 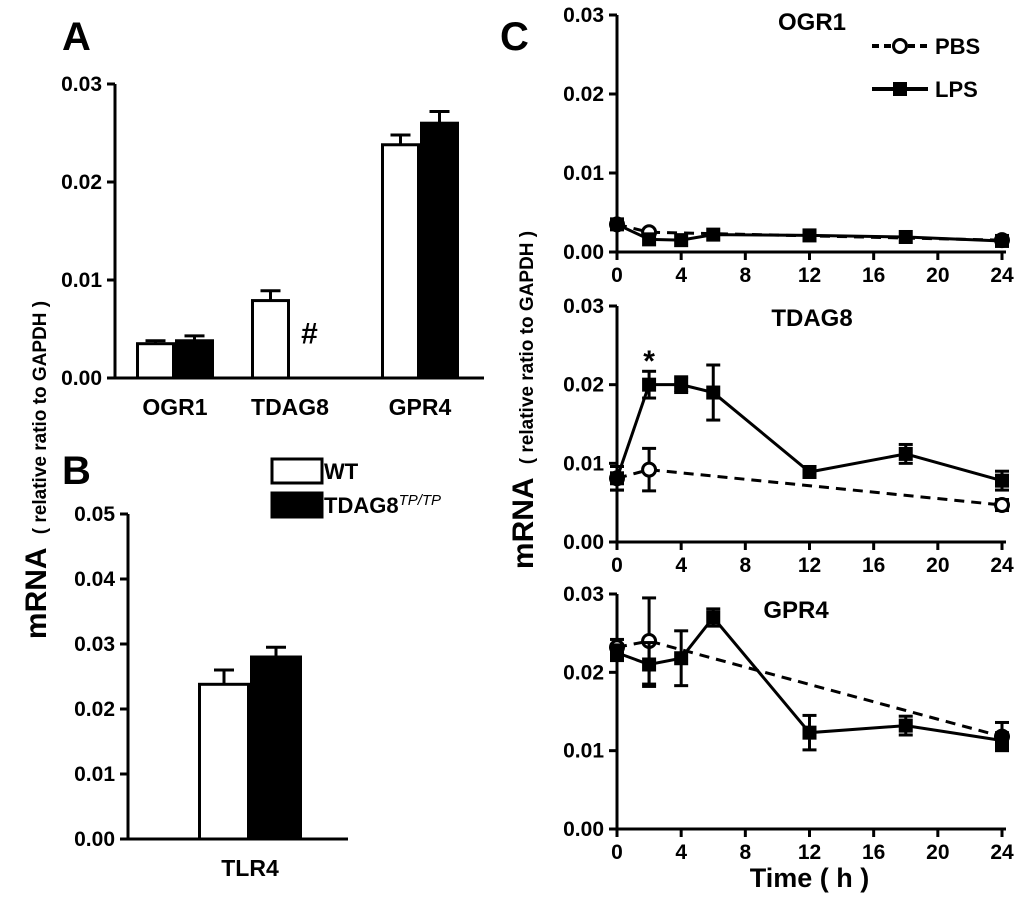 I want to click on panel-c3-x-tick-label: 16, so click(x=873, y=852).